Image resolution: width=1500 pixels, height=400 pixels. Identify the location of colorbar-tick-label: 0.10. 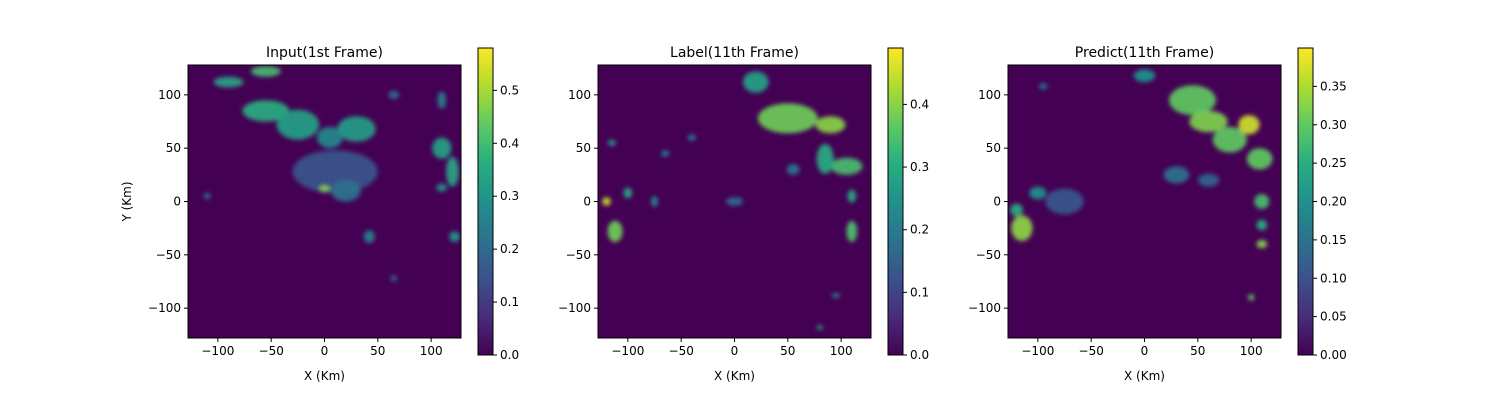
(1333, 278).